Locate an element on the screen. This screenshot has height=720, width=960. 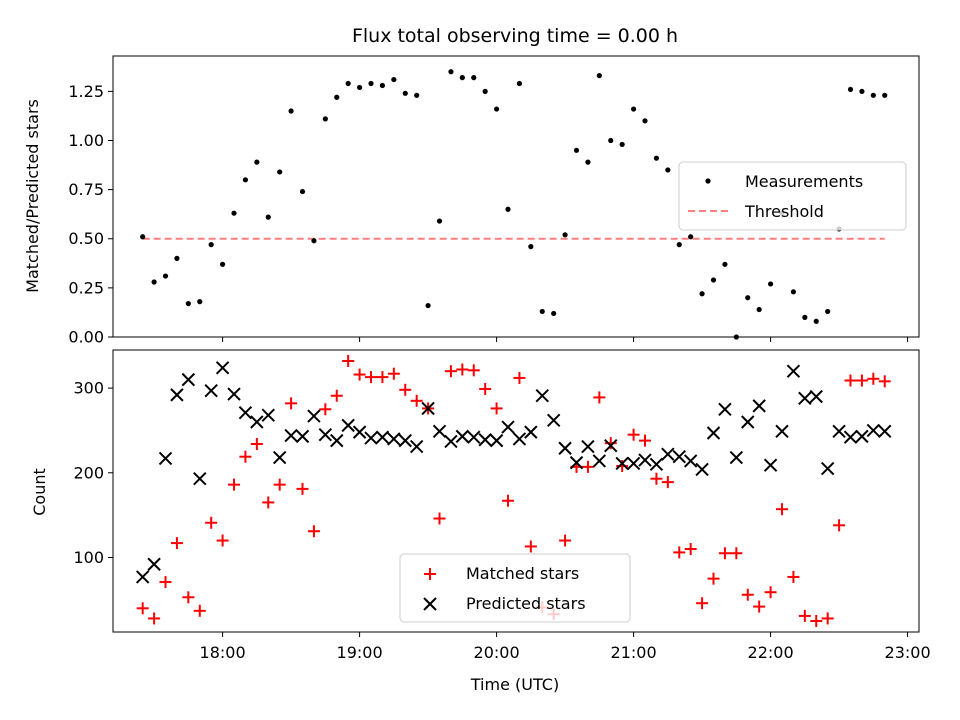
bottom-y-axis-label: Count is located at coordinates (39, 492).